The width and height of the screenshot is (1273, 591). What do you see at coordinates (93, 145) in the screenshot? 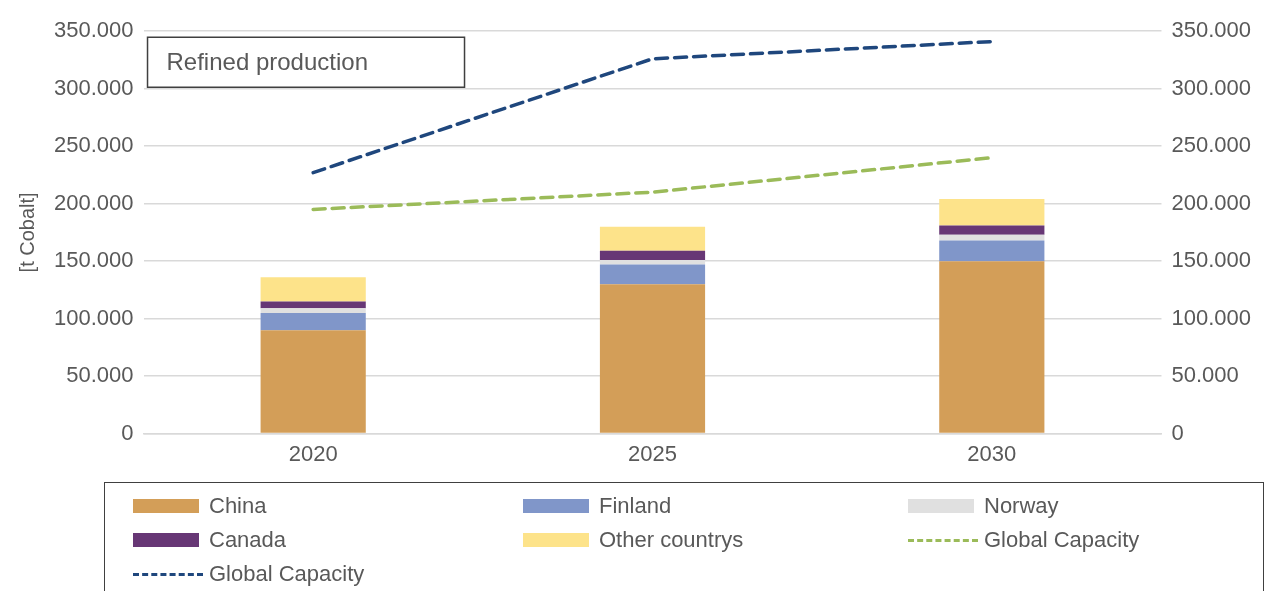
I see `y-tick-label: 250.000` at bounding box center [93, 145].